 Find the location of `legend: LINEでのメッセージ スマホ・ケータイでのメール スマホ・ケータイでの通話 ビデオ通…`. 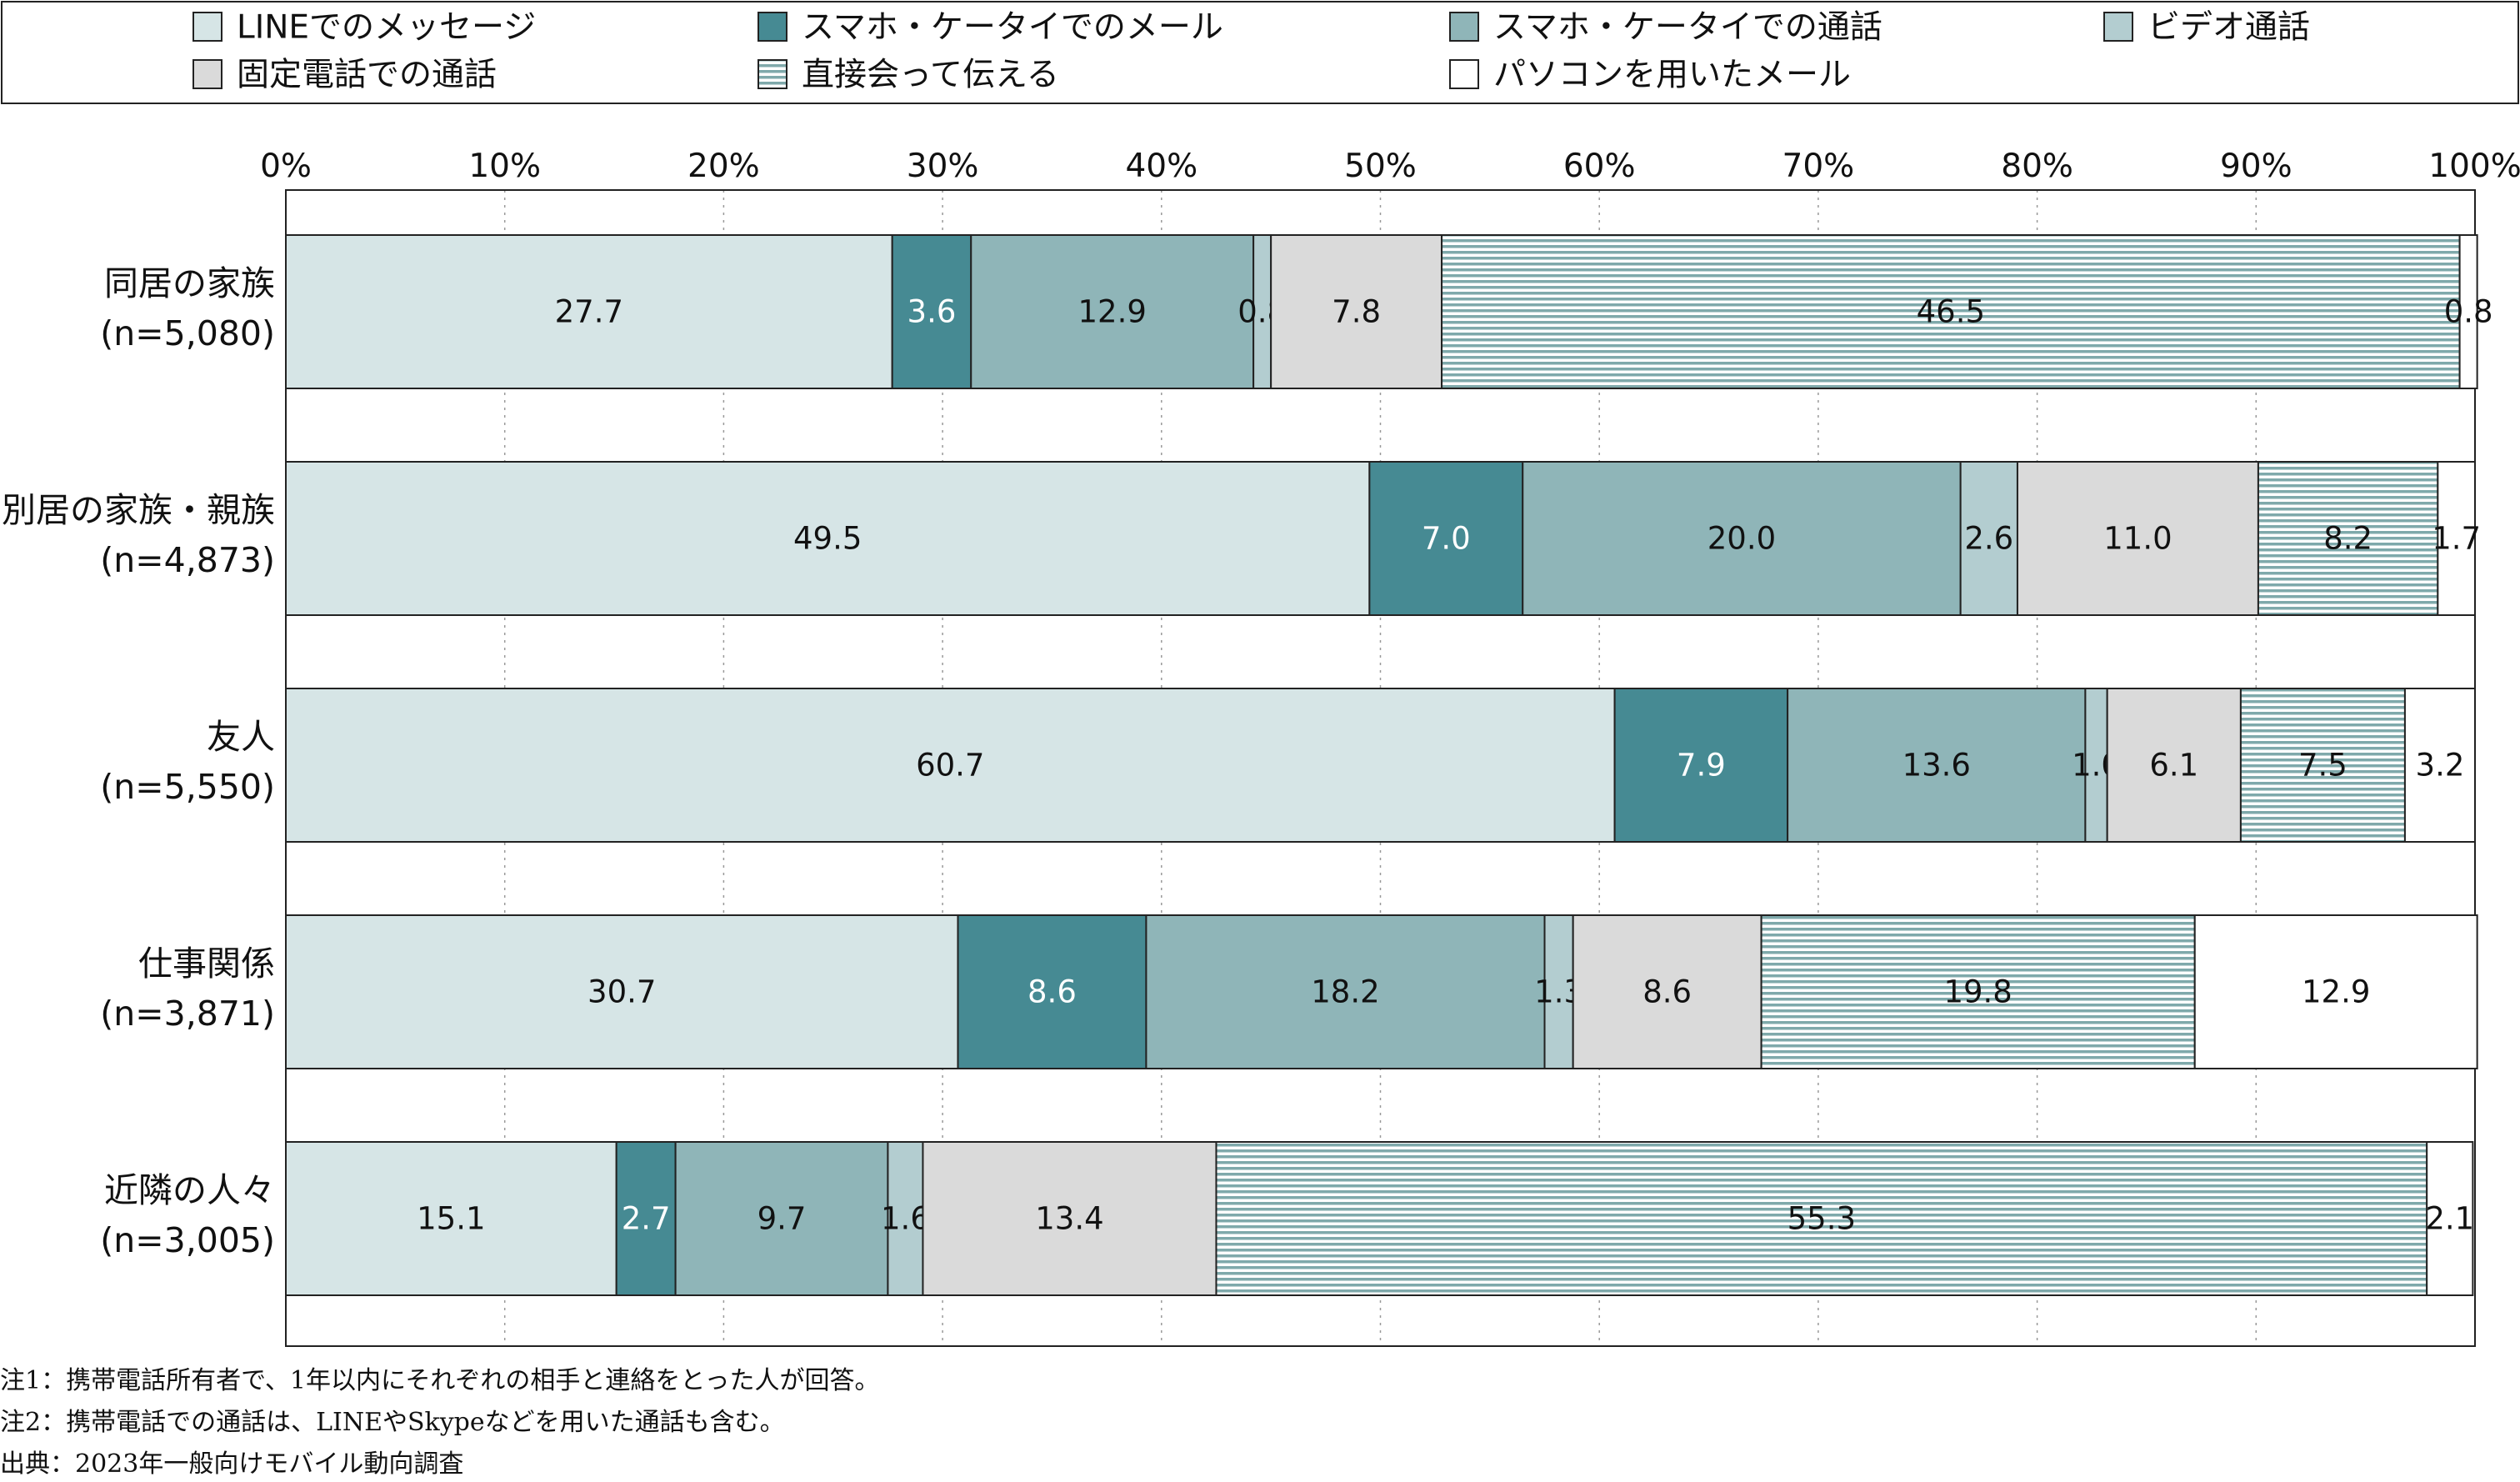

legend: LINEでのメッセージ スマホ・ケータイでのメール スマホ・ケータイでの通話 ビデオ通… is located at coordinates (1260, 53).